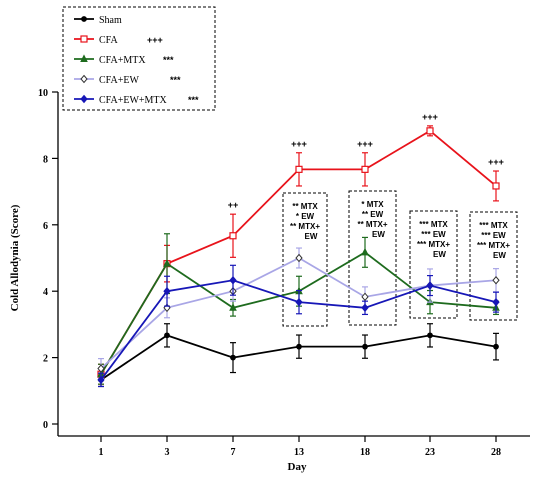 This screenshot has width=550, height=480. Describe the element at coordinates (43, 93) in the screenshot. I see `y-tick-label: 10` at that location.